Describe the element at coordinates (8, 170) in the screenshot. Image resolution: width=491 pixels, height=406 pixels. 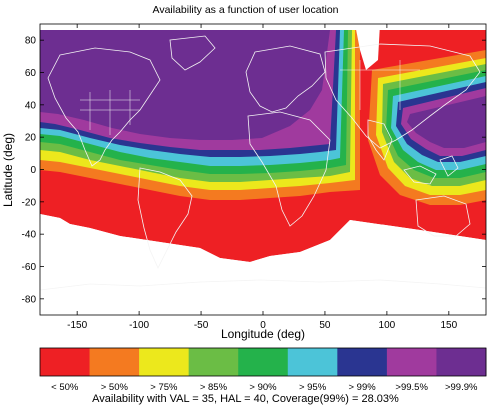
I see `y-axis-label: Latitude (deg)` at that location.